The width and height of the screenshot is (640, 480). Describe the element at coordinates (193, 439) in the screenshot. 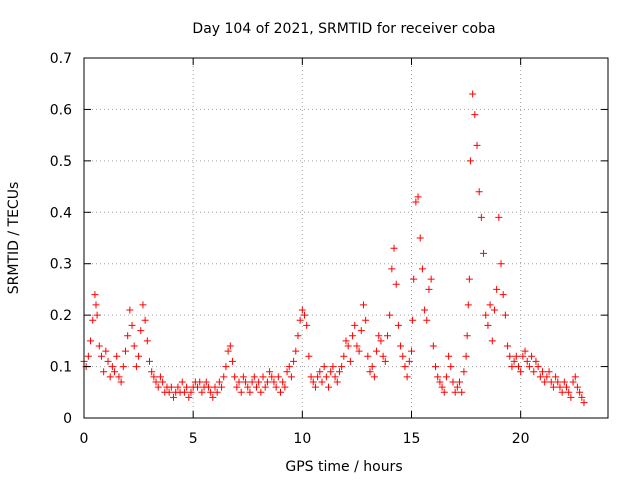

I see `x-tick-label: 5` at that location.